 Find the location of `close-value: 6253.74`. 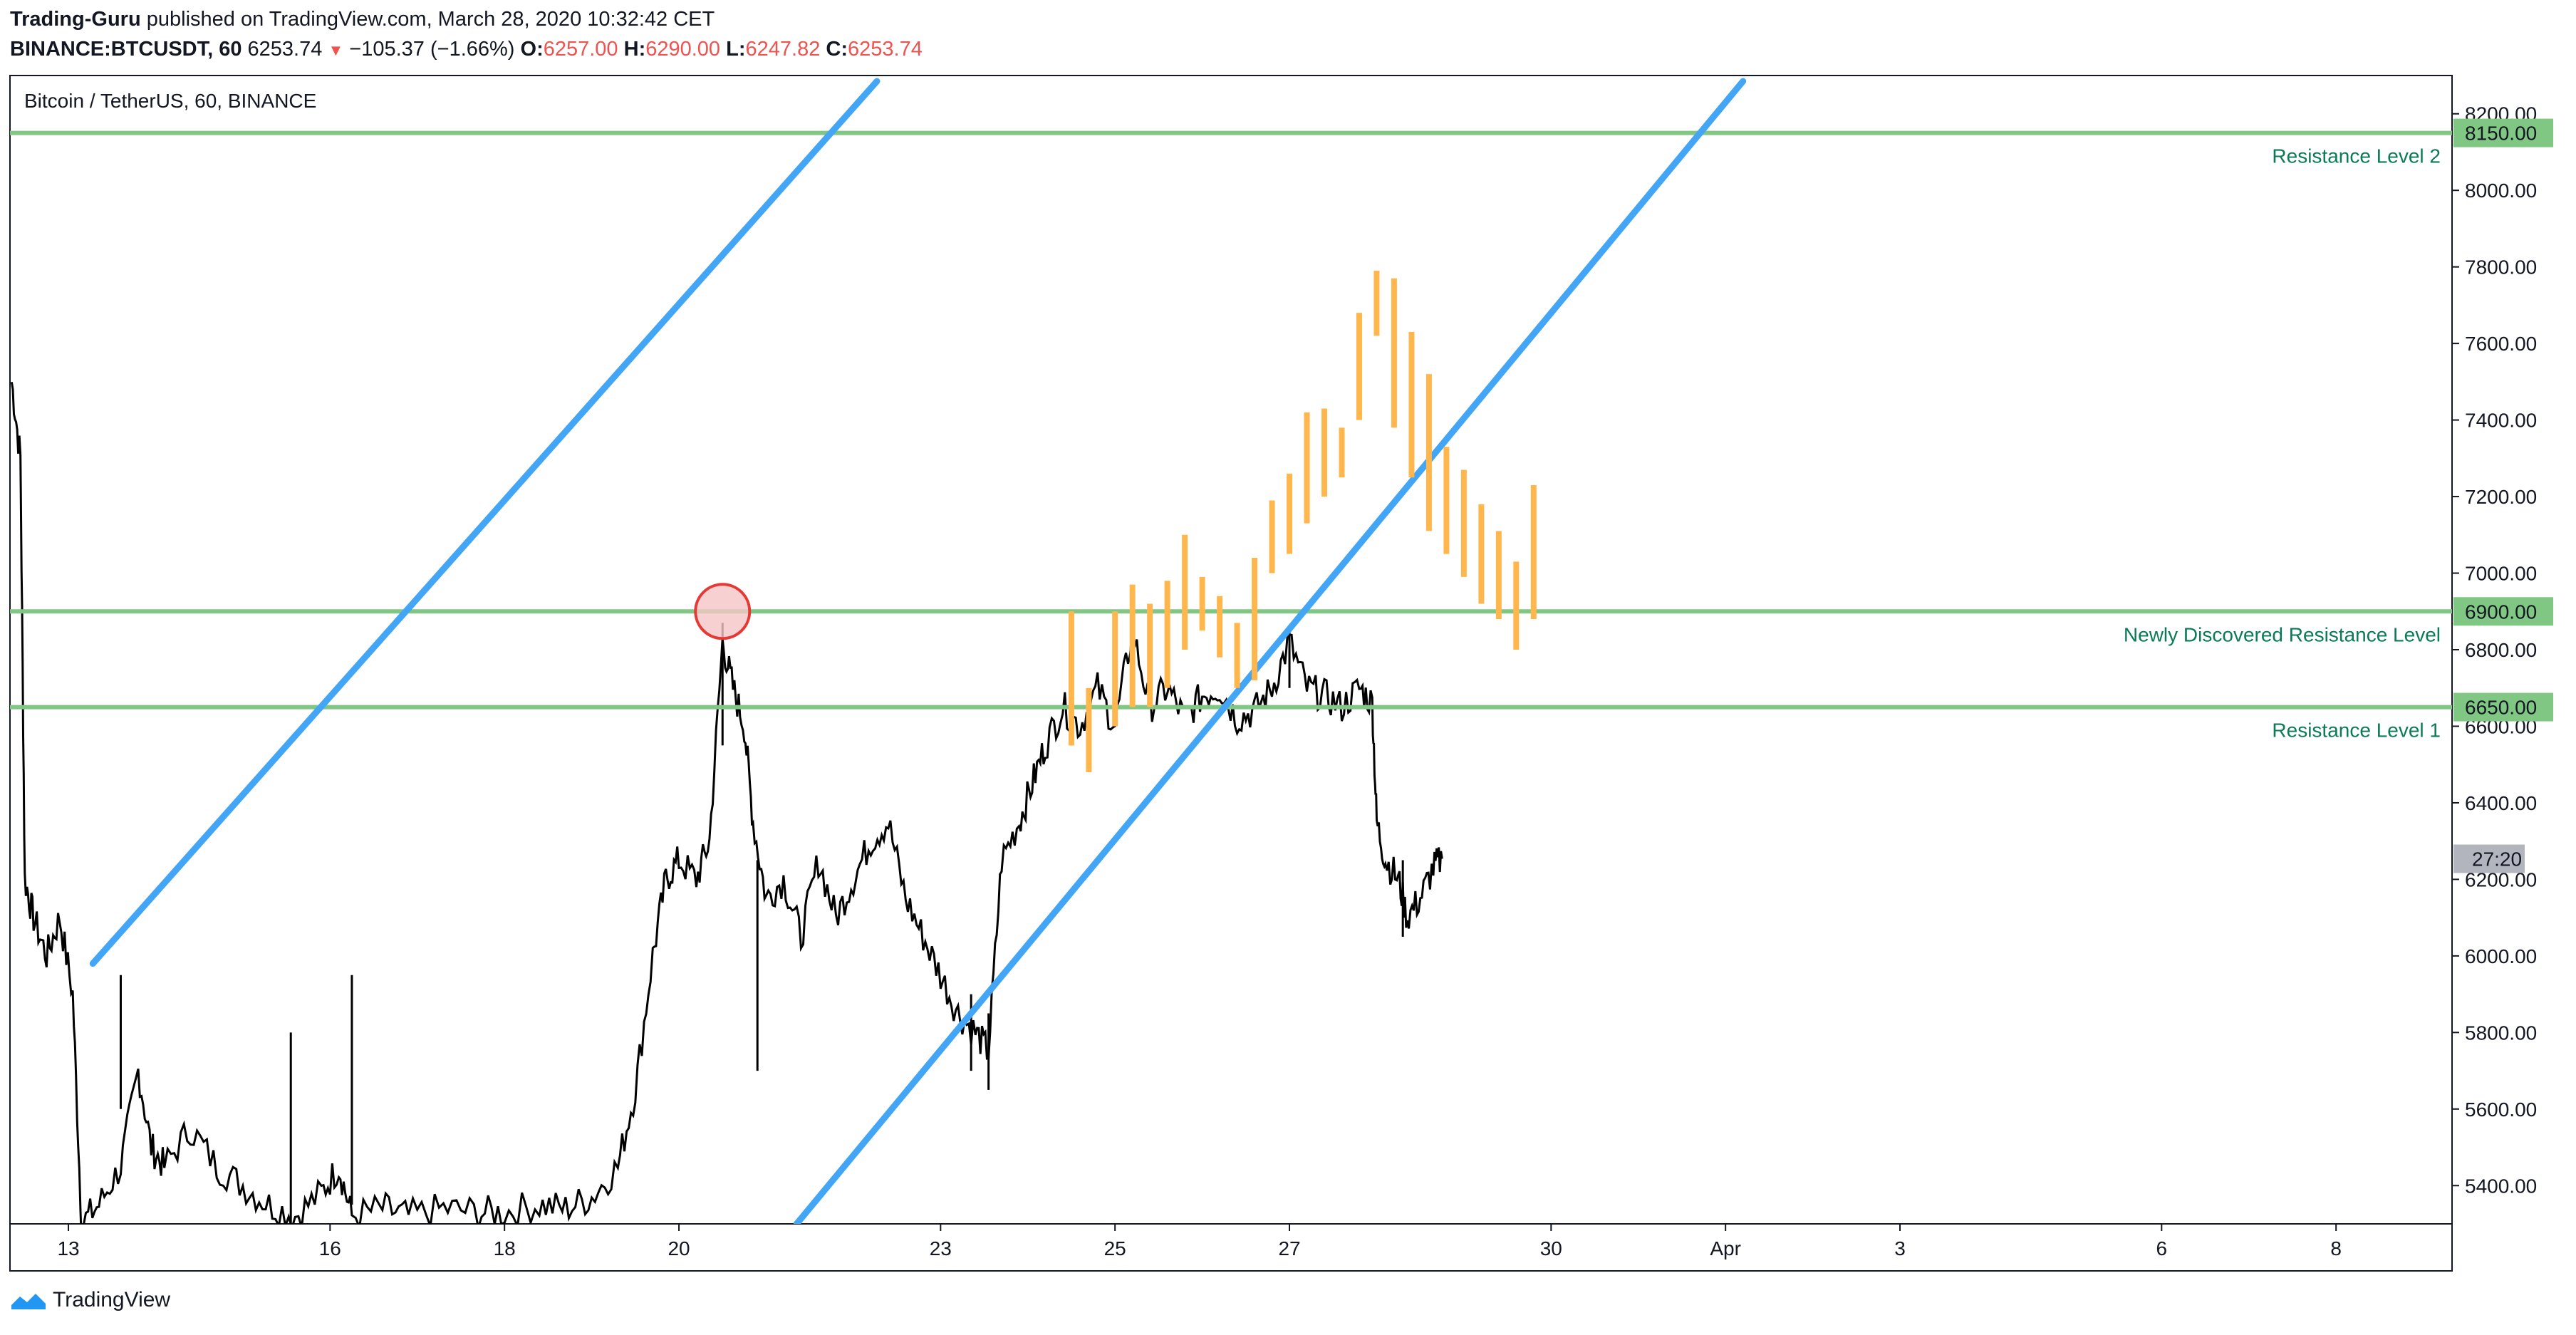

close-value: 6253.74 is located at coordinates (885, 49).